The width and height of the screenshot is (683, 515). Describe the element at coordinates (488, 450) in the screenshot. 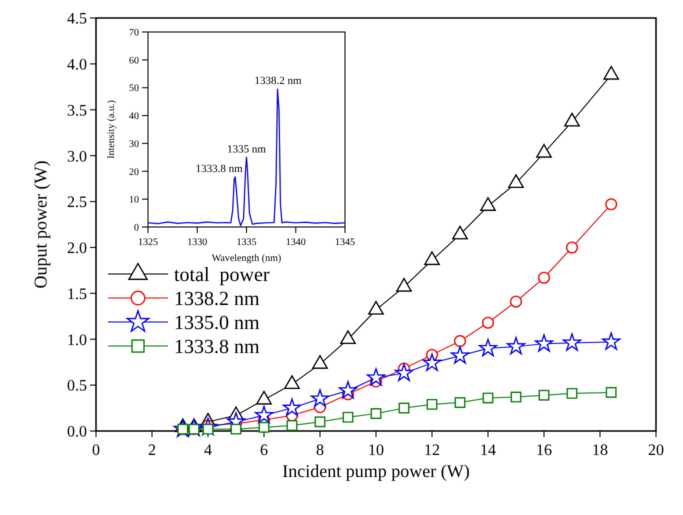

I see `x-tick-label: 14` at that location.